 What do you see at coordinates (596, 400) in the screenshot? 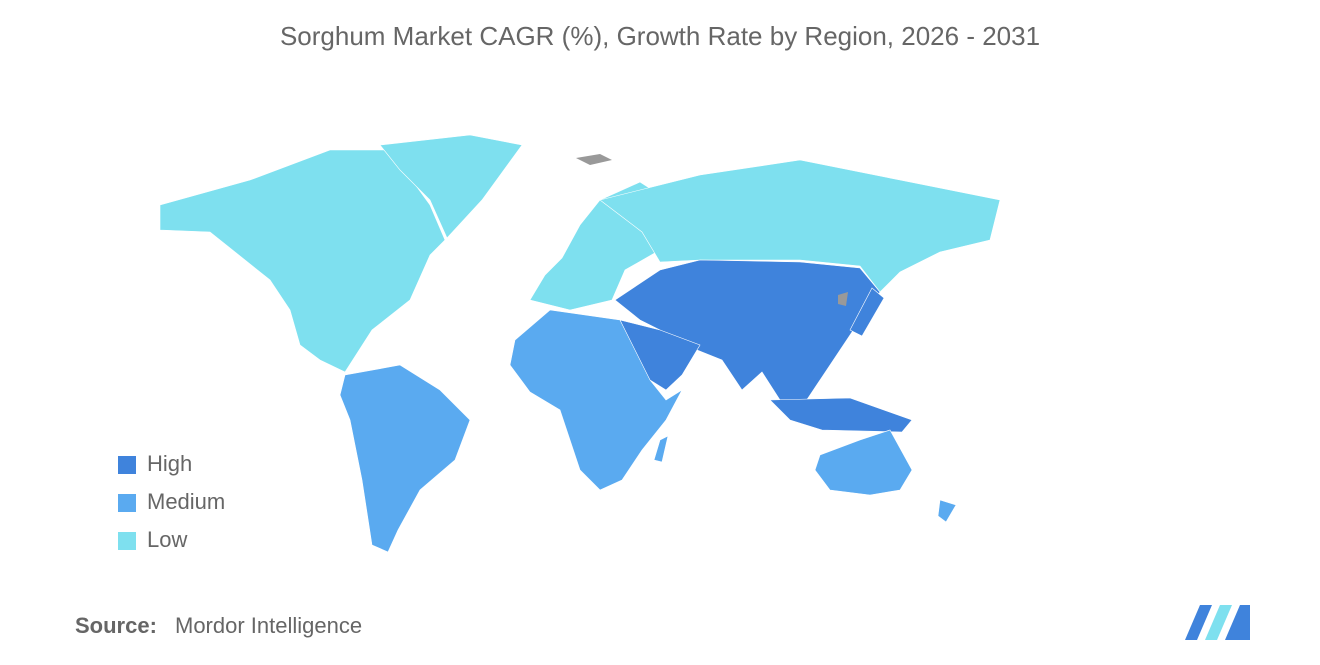
I see `africa` at bounding box center [596, 400].